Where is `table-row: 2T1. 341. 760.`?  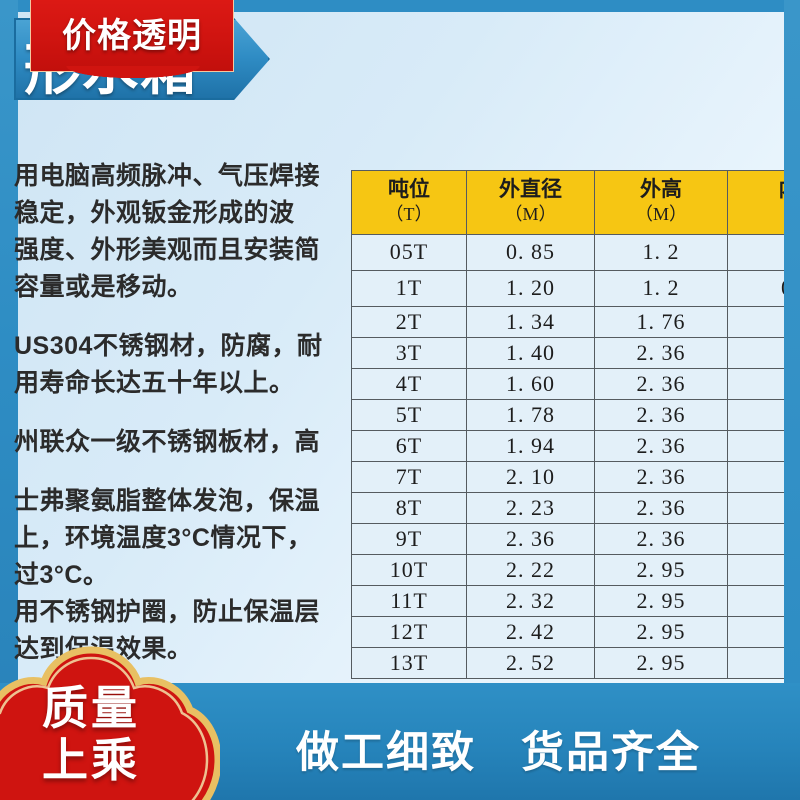
table-row: 2T1. 341. 760. is located at coordinates (567, 321).